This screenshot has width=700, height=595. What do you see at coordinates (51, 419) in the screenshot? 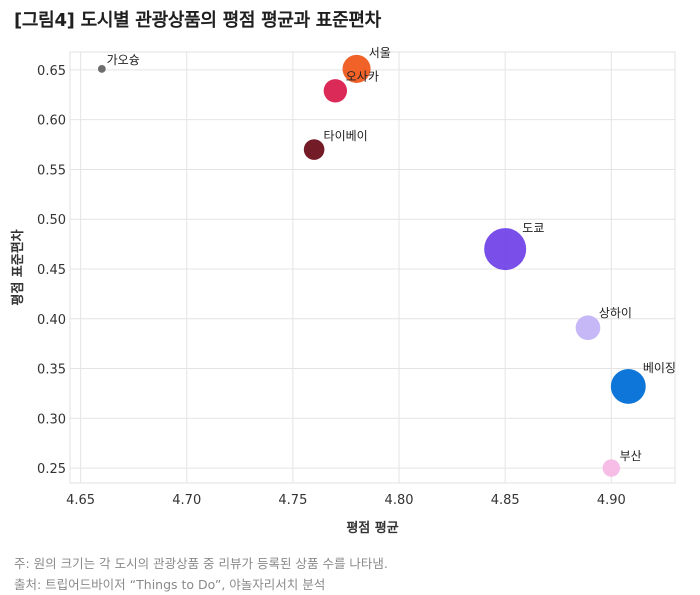
I see `y-tick-label: 0.30` at bounding box center [51, 419].